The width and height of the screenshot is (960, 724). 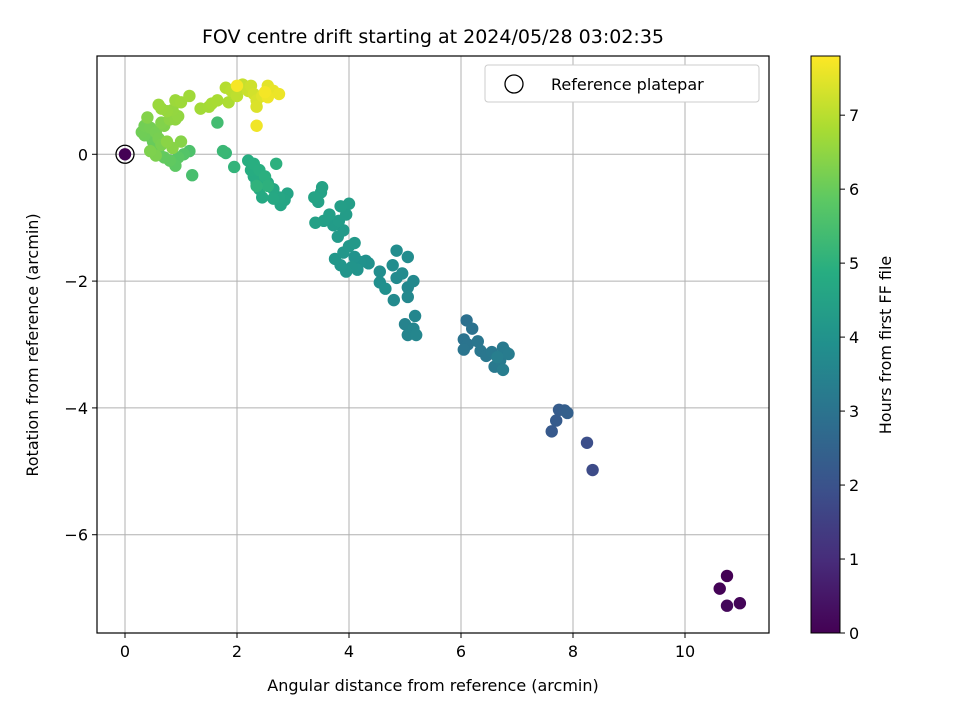 I want to click on y-tick-label: −2, so click(x=76, y=281).